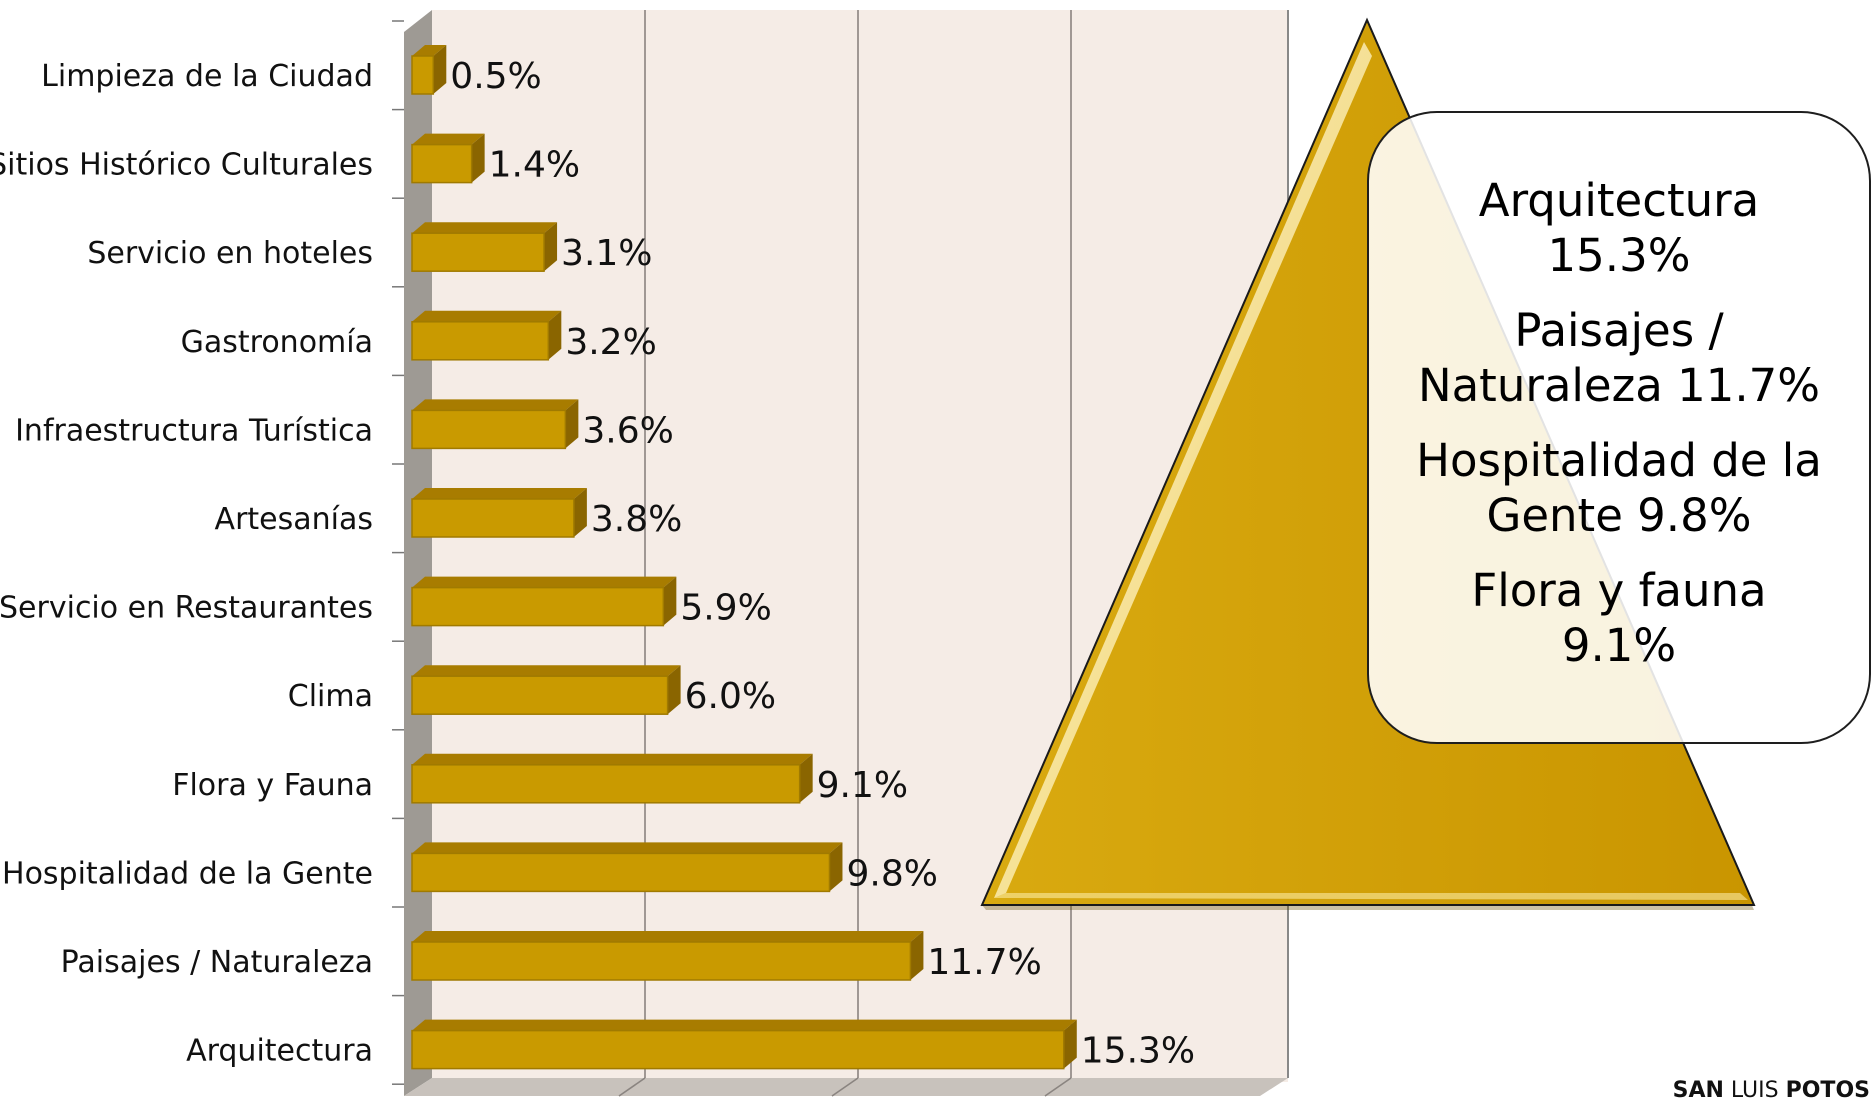  What do you see at coordinates (272, 785) in the screenshot?
I see `category-label: Flora y Fauna` at bounding box center [272, 785].